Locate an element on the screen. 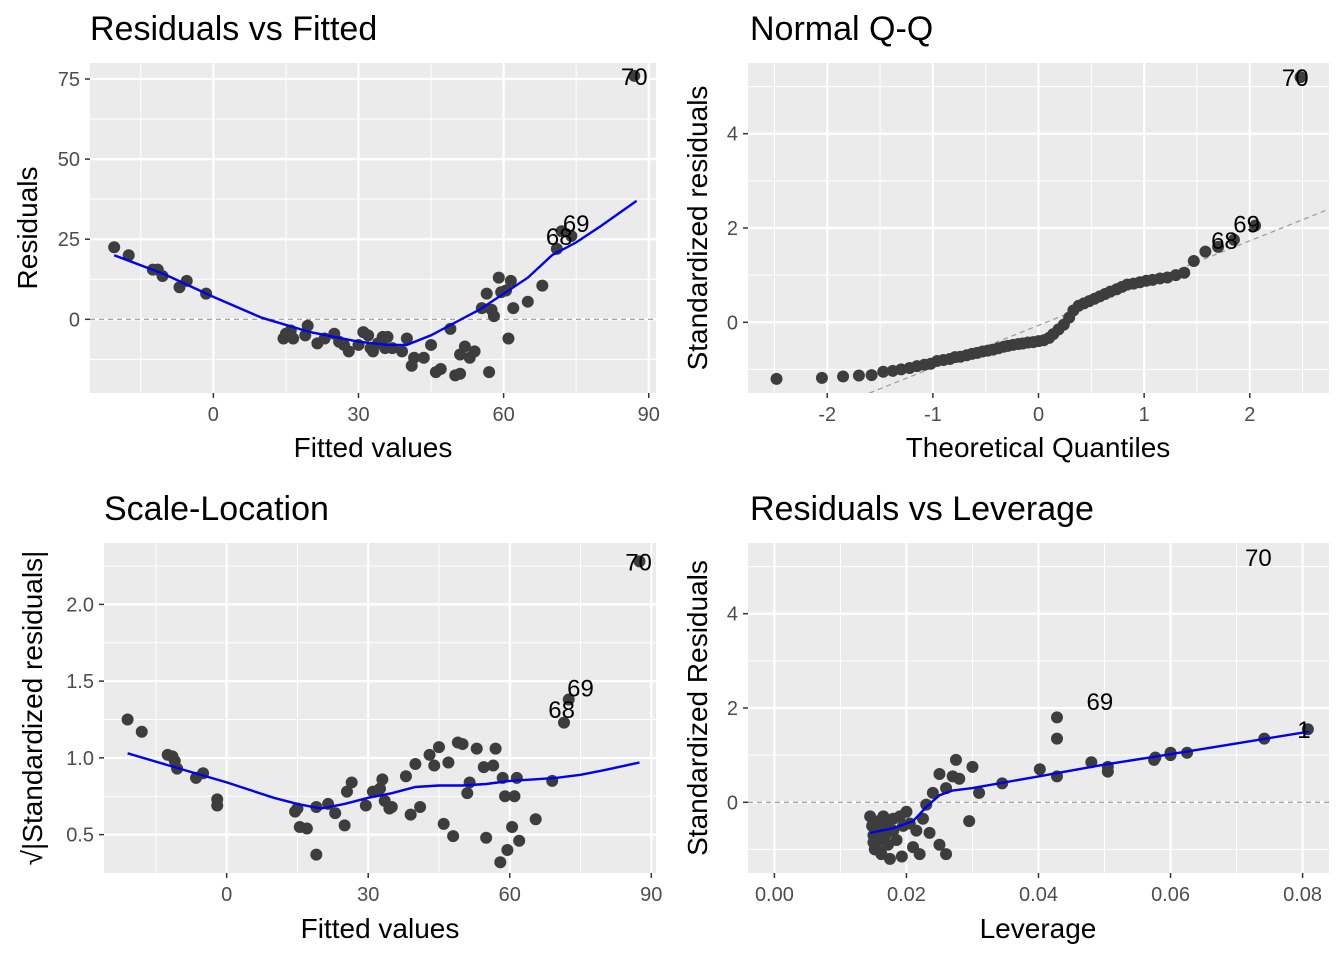 Image resolution: width=1344 pixels, height=960 pixels. x-tick-label: 0.04 is located at coordinates (1038, 895).